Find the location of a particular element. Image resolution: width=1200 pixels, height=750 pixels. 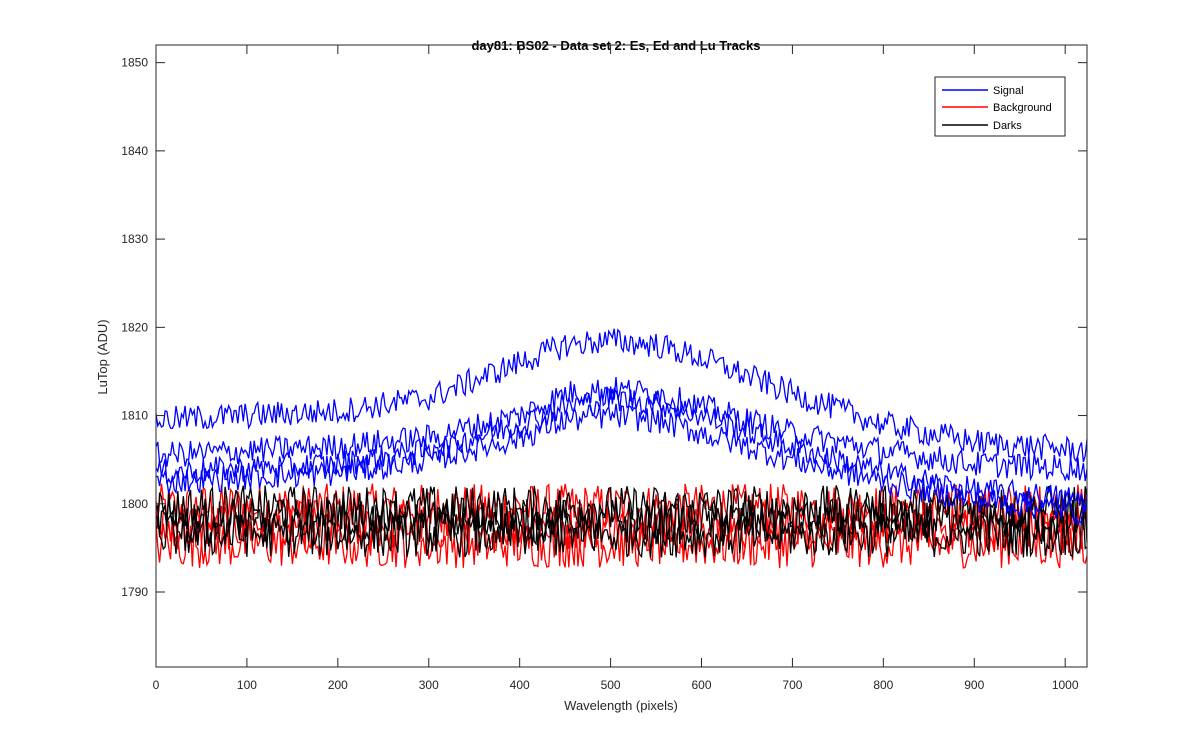

x-tick-label: 400 is located at coordinates (520, 685).